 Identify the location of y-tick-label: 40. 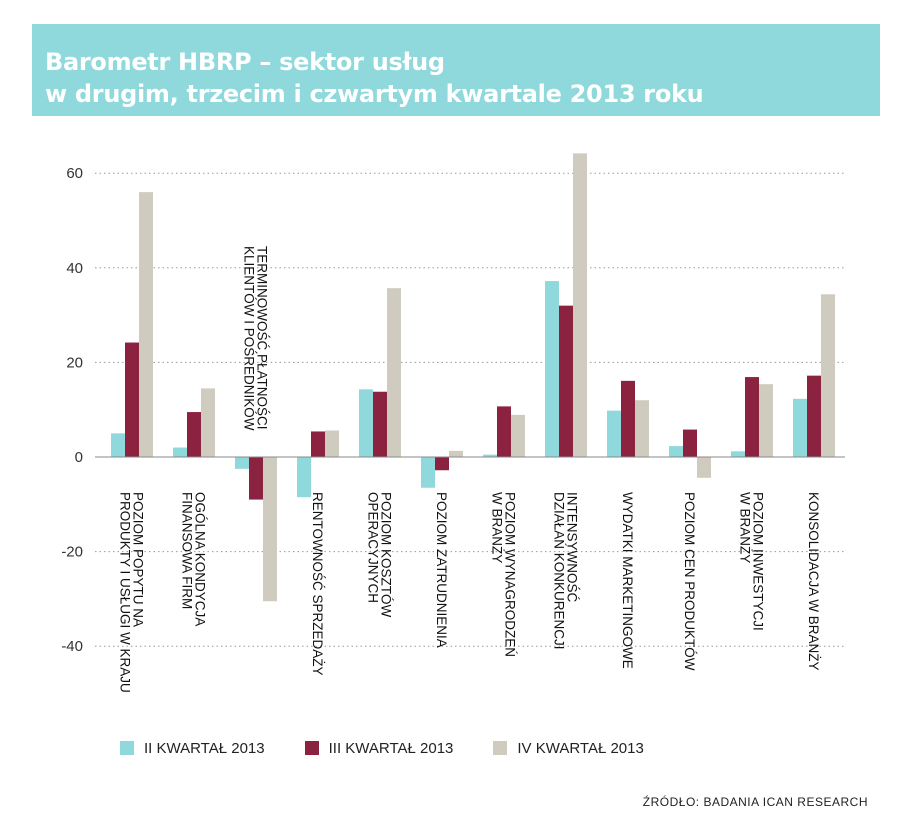
(74, 268).